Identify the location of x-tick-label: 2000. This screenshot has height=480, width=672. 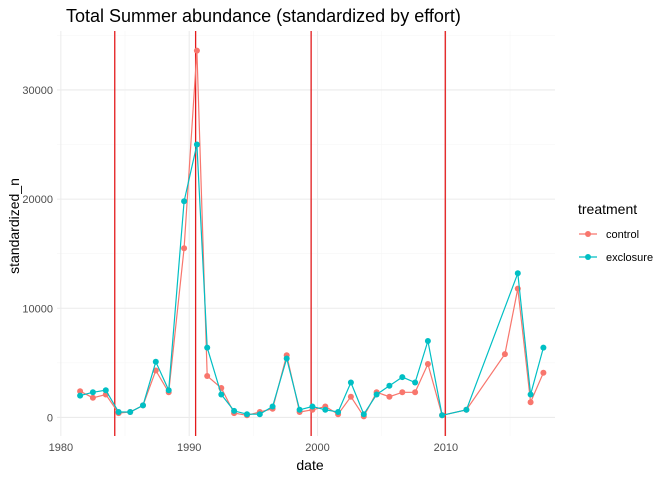
(317, 448).